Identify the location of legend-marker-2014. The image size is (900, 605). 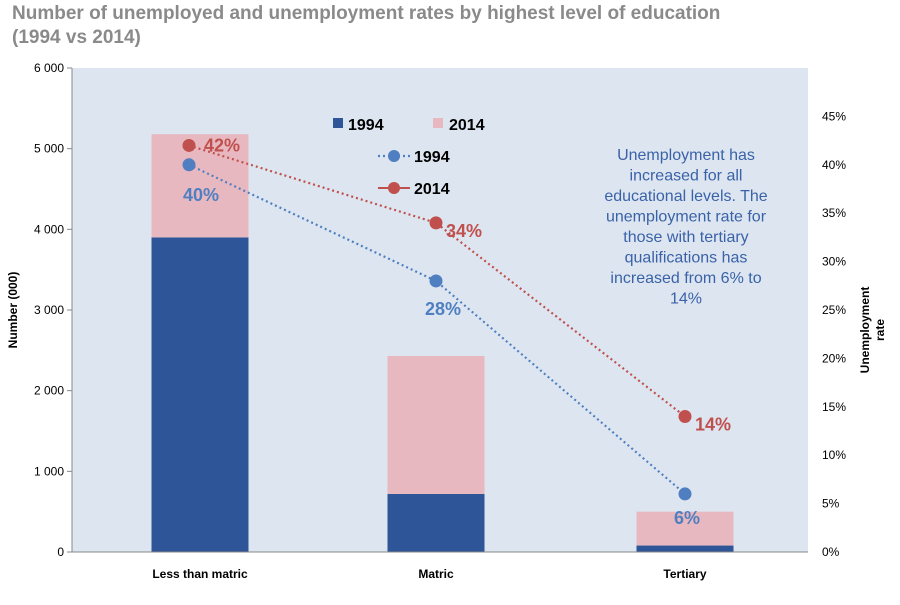
(394, 188).